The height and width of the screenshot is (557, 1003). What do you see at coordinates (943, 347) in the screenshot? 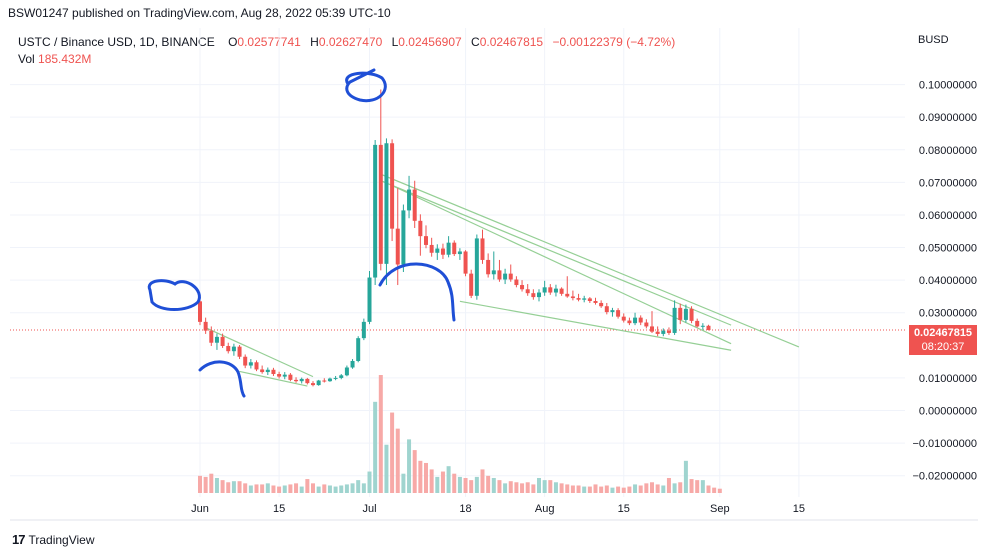
I see `countdown: 08:20:37` at bounding box center [943, 347].